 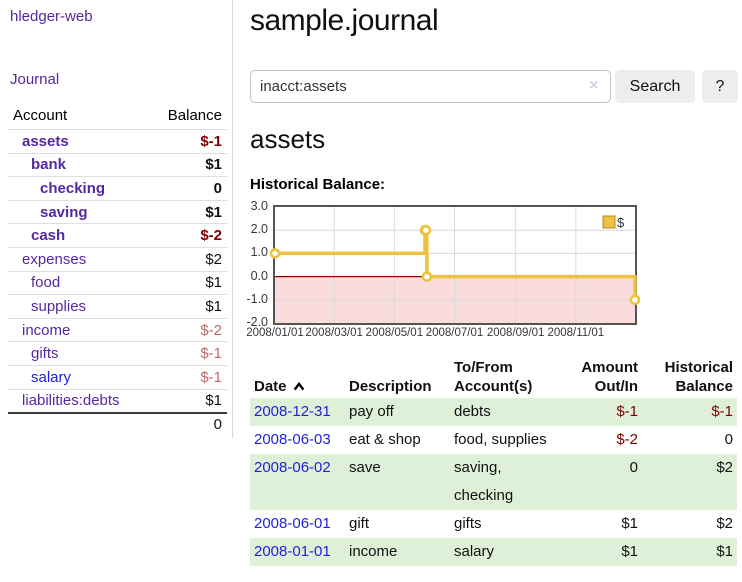 I want to click on account-link-bank: bank, so click(x=49, y=165).